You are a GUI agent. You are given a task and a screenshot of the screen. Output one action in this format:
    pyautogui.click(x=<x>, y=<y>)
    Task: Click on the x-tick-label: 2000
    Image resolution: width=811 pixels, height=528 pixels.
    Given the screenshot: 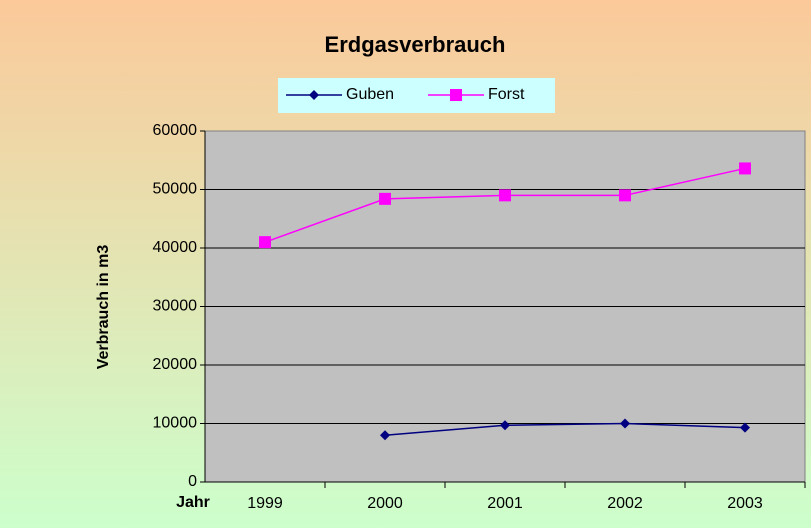 What is the action you would take?
    pyautogui.click(x=385, y=503)
    